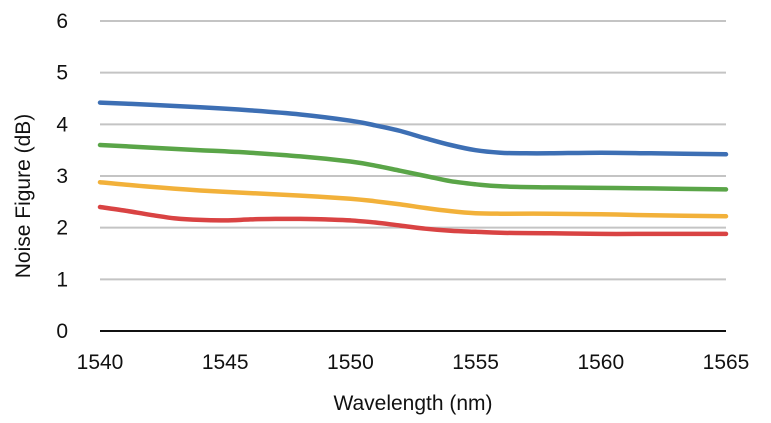 Image resolution: width=771 pixels, height=423 pixels. Describe the element at coordinates (23, 196) in the screenshot. I see `y-axis-title: Noise Figure (dB)` at that location.